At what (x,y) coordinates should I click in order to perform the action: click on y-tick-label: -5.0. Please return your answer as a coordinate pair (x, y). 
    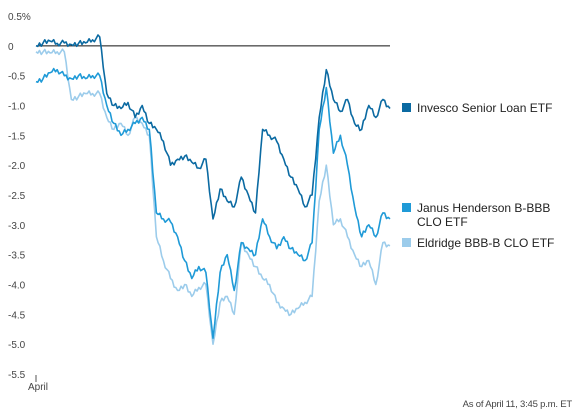
    Looking at the image, I should click on (17, 345).